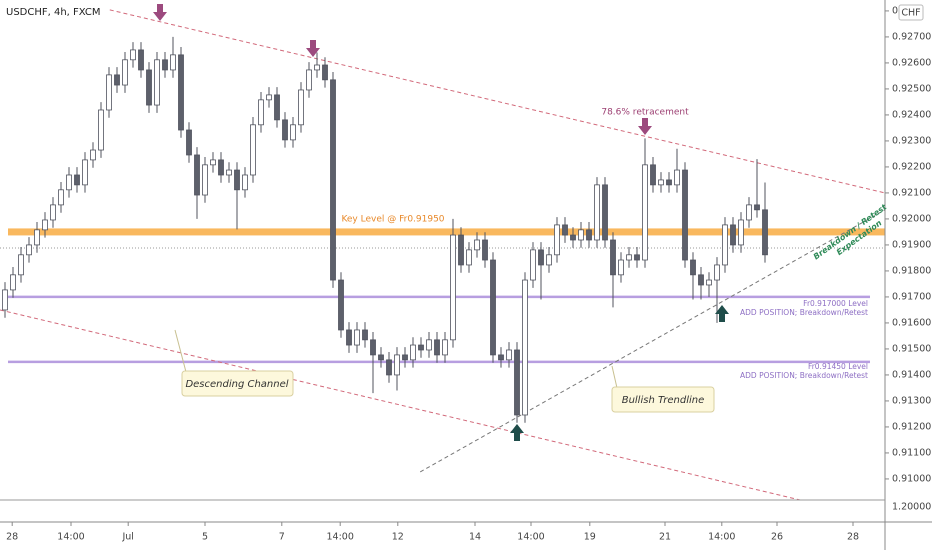 The width and height of the screenshot is (932, 550). What do you see at coordinates (53, 12) in the screenshot?
I see `symbol-title: USDCHF, 4h, FXCM` at bounding box center [53, 12].